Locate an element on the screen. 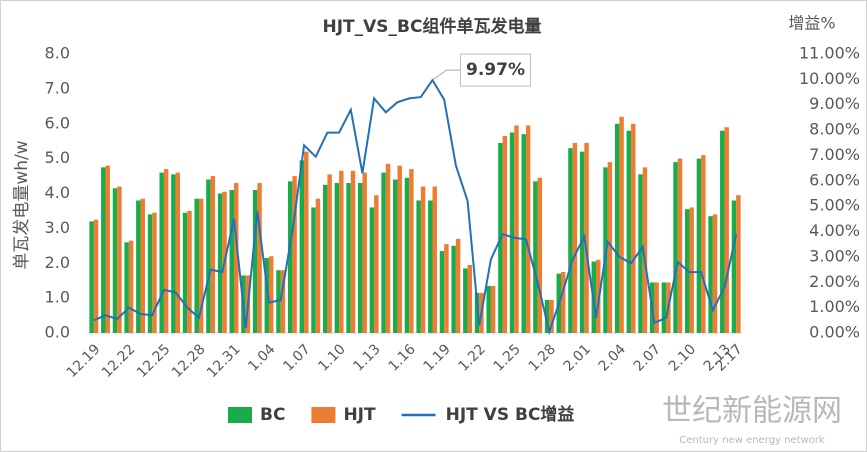 This screenshot has height=452, width=867. y2-tick-label: 11.00% is located at coordinates (829, 53).